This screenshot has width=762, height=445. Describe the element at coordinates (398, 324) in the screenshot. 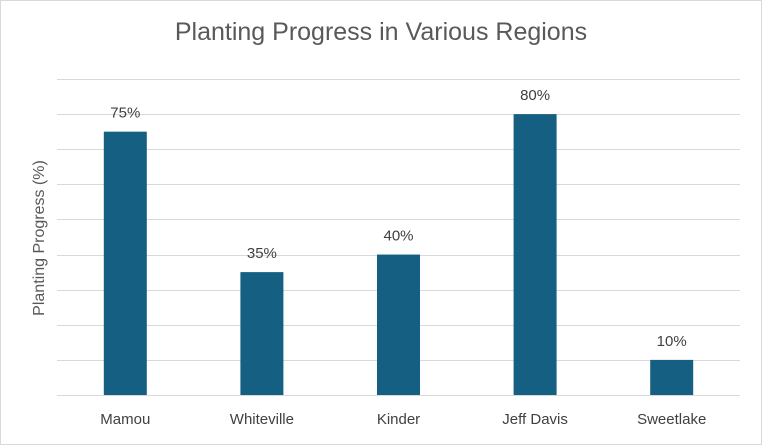

I see `bar-kinder` at that location.